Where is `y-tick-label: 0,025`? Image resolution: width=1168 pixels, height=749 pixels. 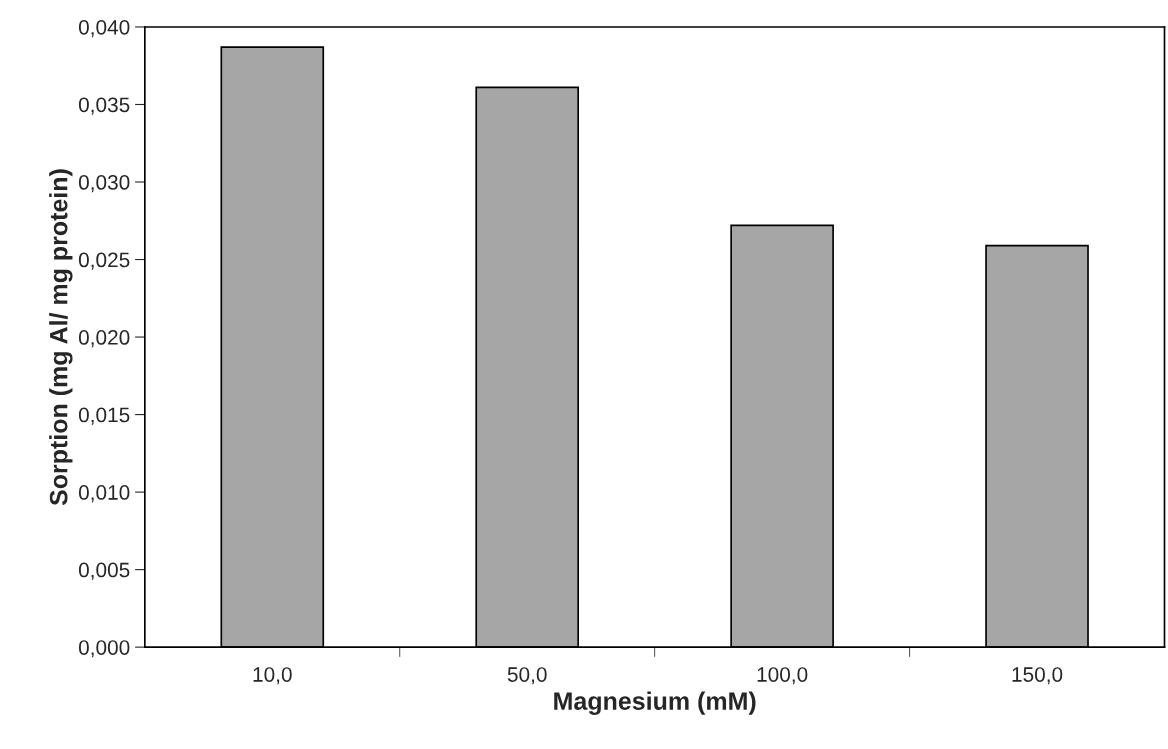
y-tick-label: 0,025 is located at coordinates (104, 261).